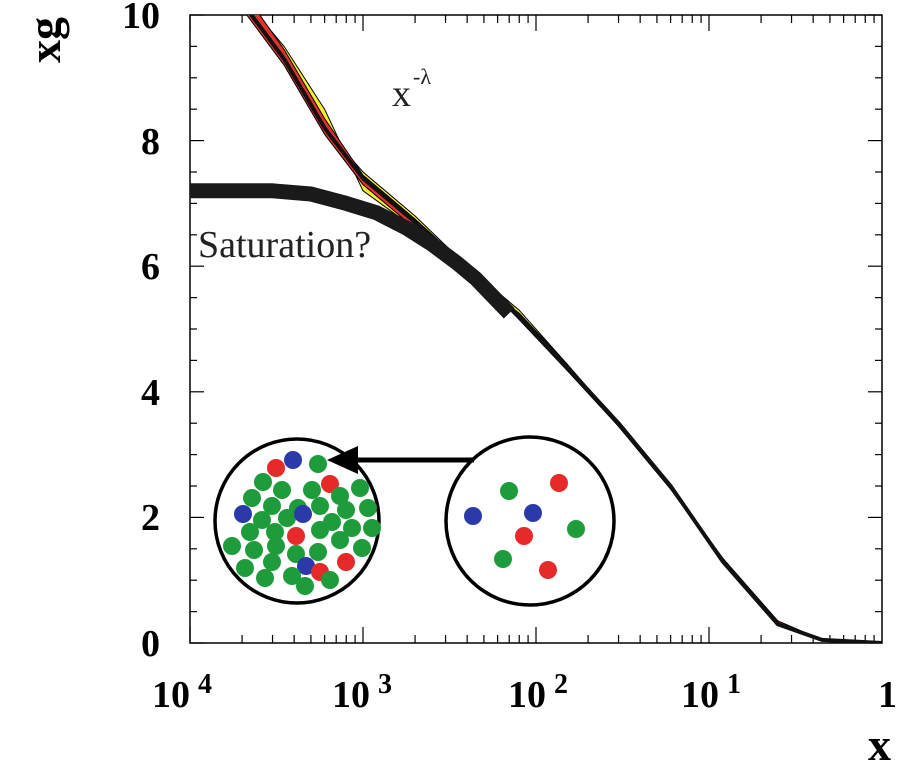  What do you see at coordinates (182, 692) in the screenshot?
I see `x-tick-label-1e-4: 10 4` at bounding box center [182, 692].